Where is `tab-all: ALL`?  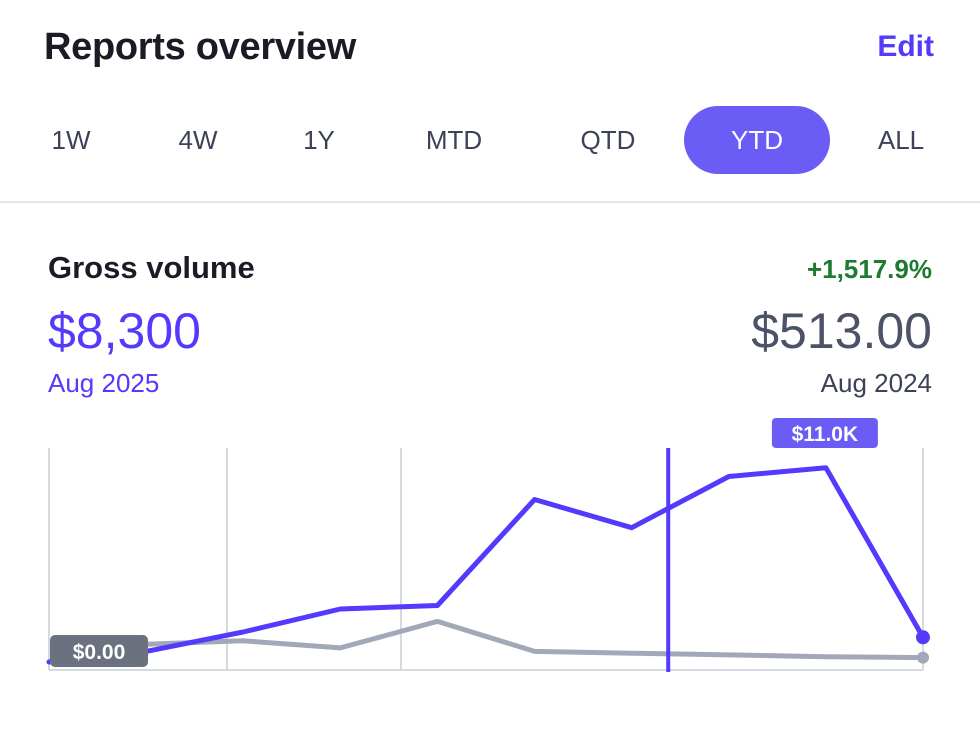
tab-all: ALL is located at coordinates (901, 140).